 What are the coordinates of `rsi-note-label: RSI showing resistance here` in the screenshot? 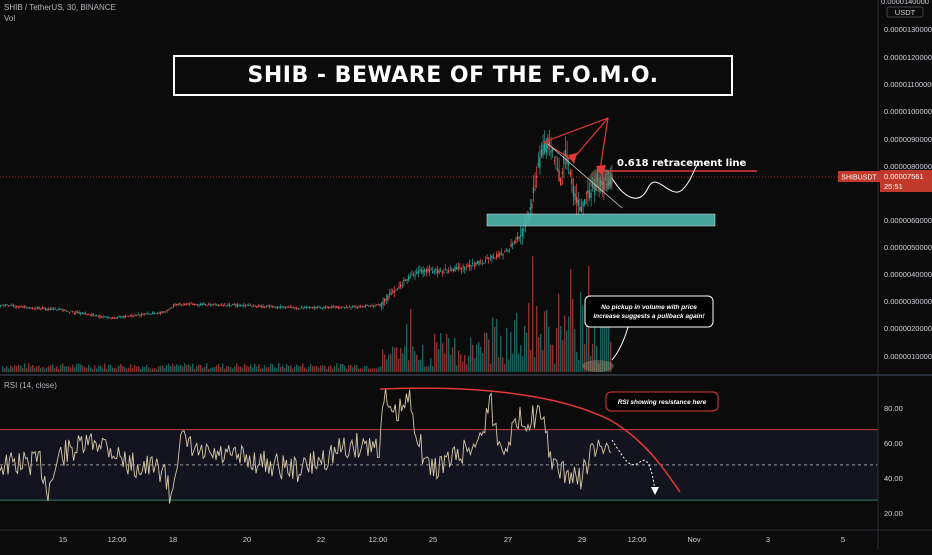 It's located at (662, 402).